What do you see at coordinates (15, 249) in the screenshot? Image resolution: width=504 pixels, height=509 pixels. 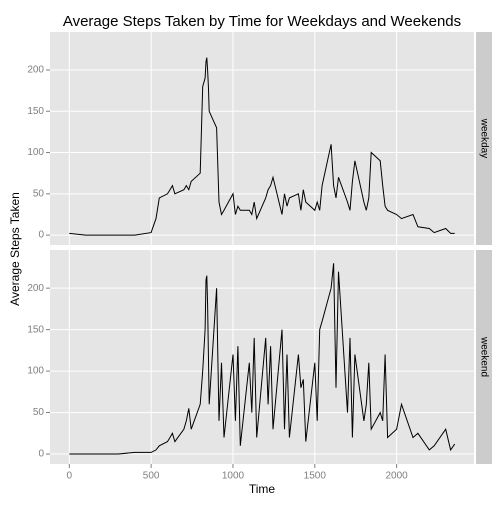 I see `y-axis-label: Average Steps Taken` at bounding box center [15, 249].